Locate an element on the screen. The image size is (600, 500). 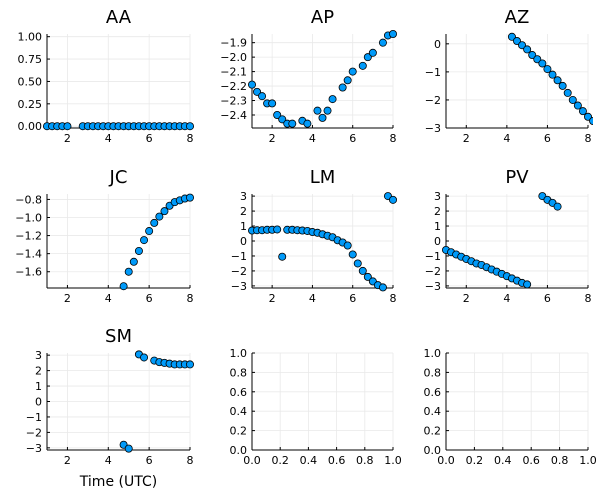
y-tick-label: −2.2 is located at coordinates (233, 86).